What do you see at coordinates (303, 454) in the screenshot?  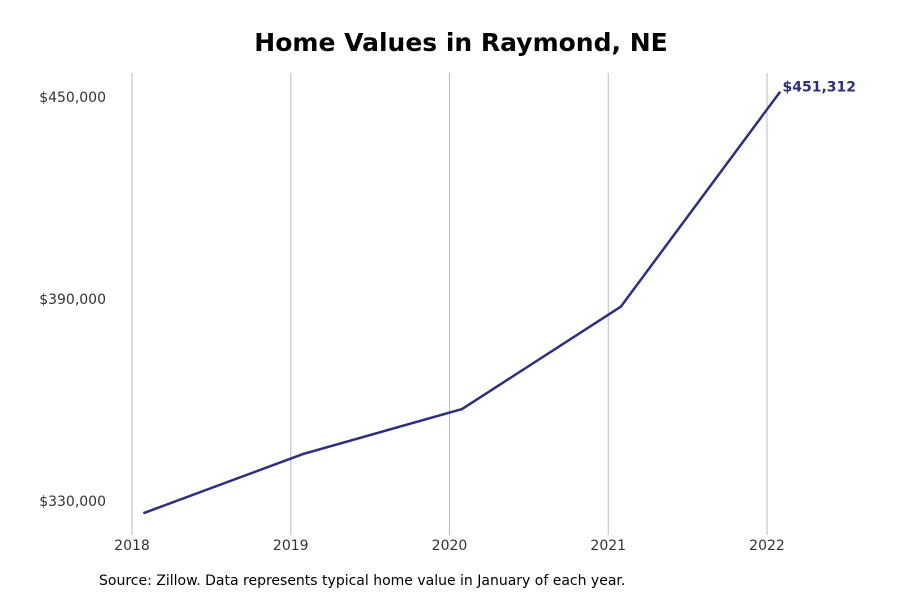 I see `data-point-2019` at bounding box center [303, 454].